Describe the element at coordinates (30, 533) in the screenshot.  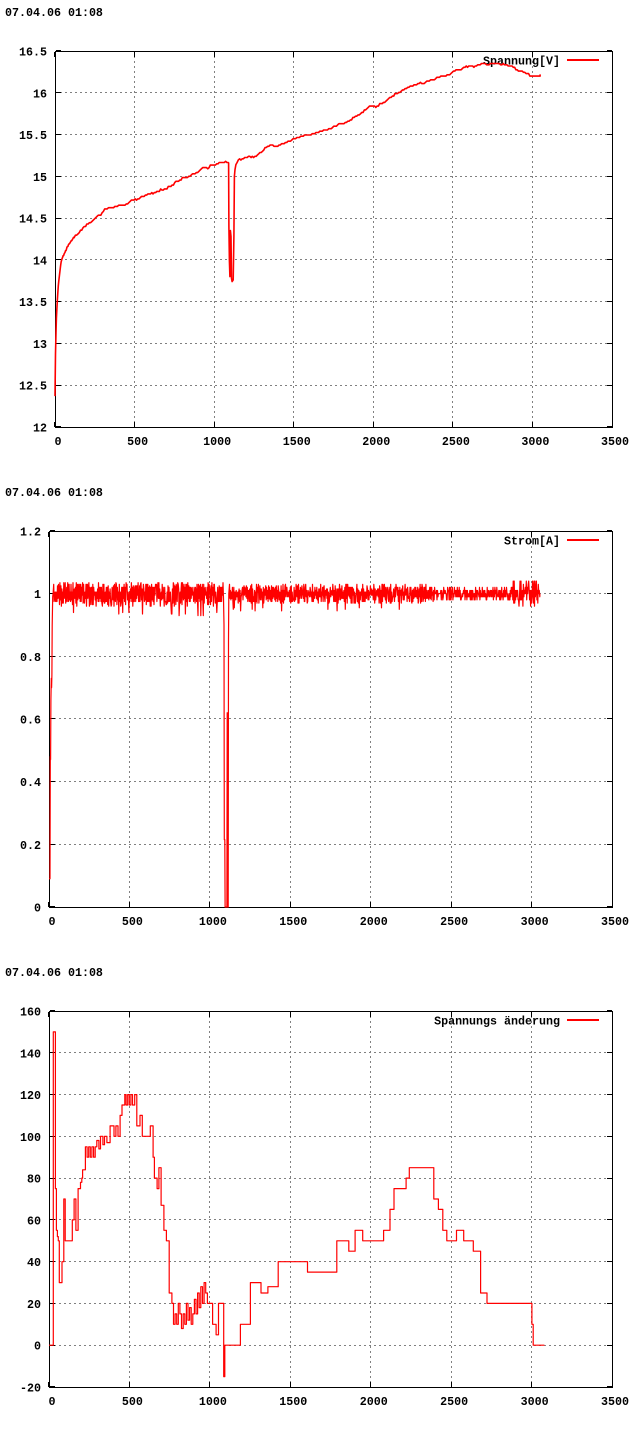
I see `svg-text: 1.2` at that location.